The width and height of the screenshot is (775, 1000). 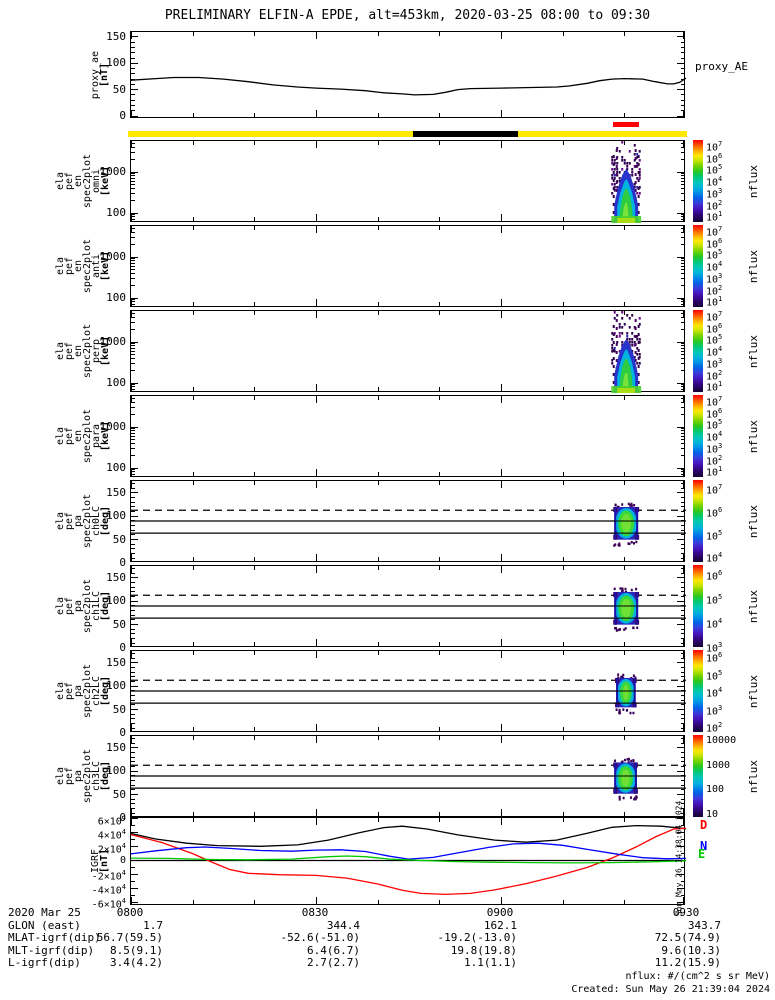 What do you see at coordinates (686, 912) in the screenshot?
I see `x-tick-label-0930: 0930` at bounding box center [686, 912].